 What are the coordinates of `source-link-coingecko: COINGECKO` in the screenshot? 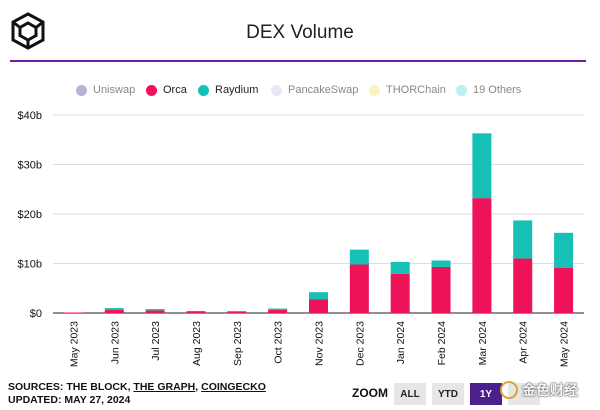 It's located at (233, 387).